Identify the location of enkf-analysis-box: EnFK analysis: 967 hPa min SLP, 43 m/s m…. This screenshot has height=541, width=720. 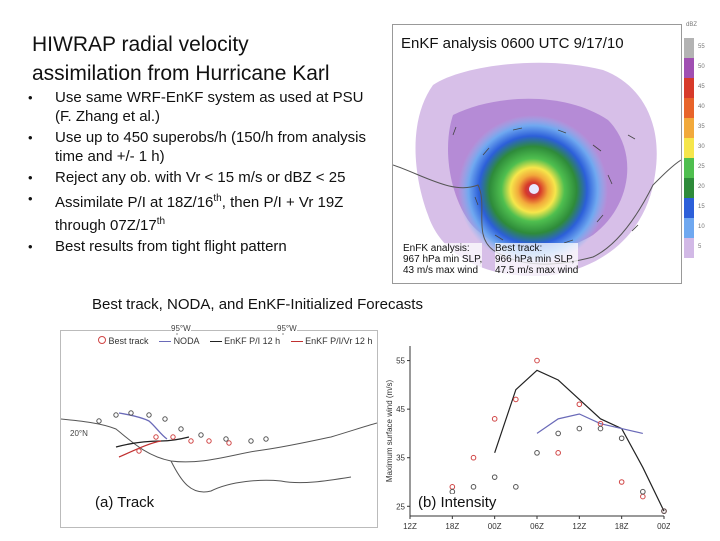
(443, 259).